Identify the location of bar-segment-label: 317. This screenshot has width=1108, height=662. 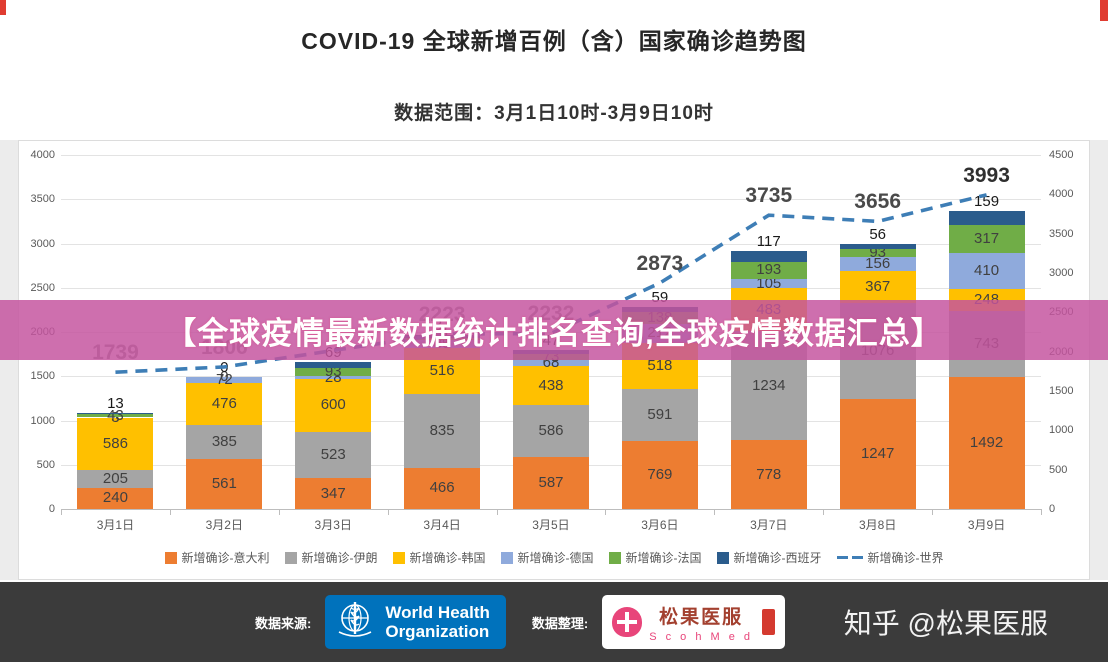
(987, 238).